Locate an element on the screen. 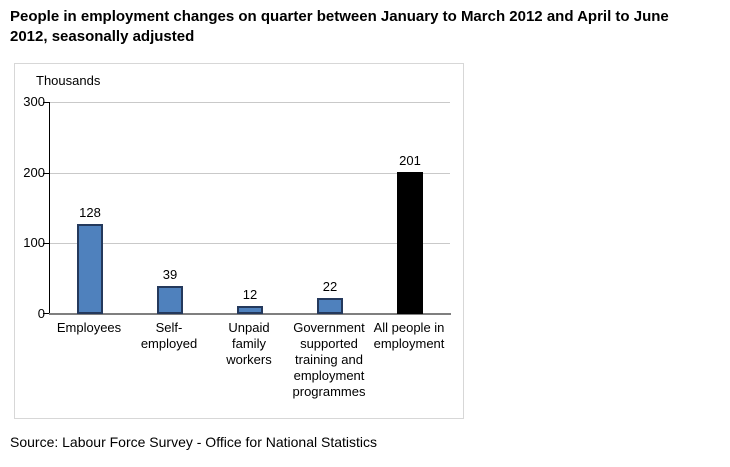 This screenshot has height=467, width=730. category-label-4: All people in employment is located at coordinates (409, 335).